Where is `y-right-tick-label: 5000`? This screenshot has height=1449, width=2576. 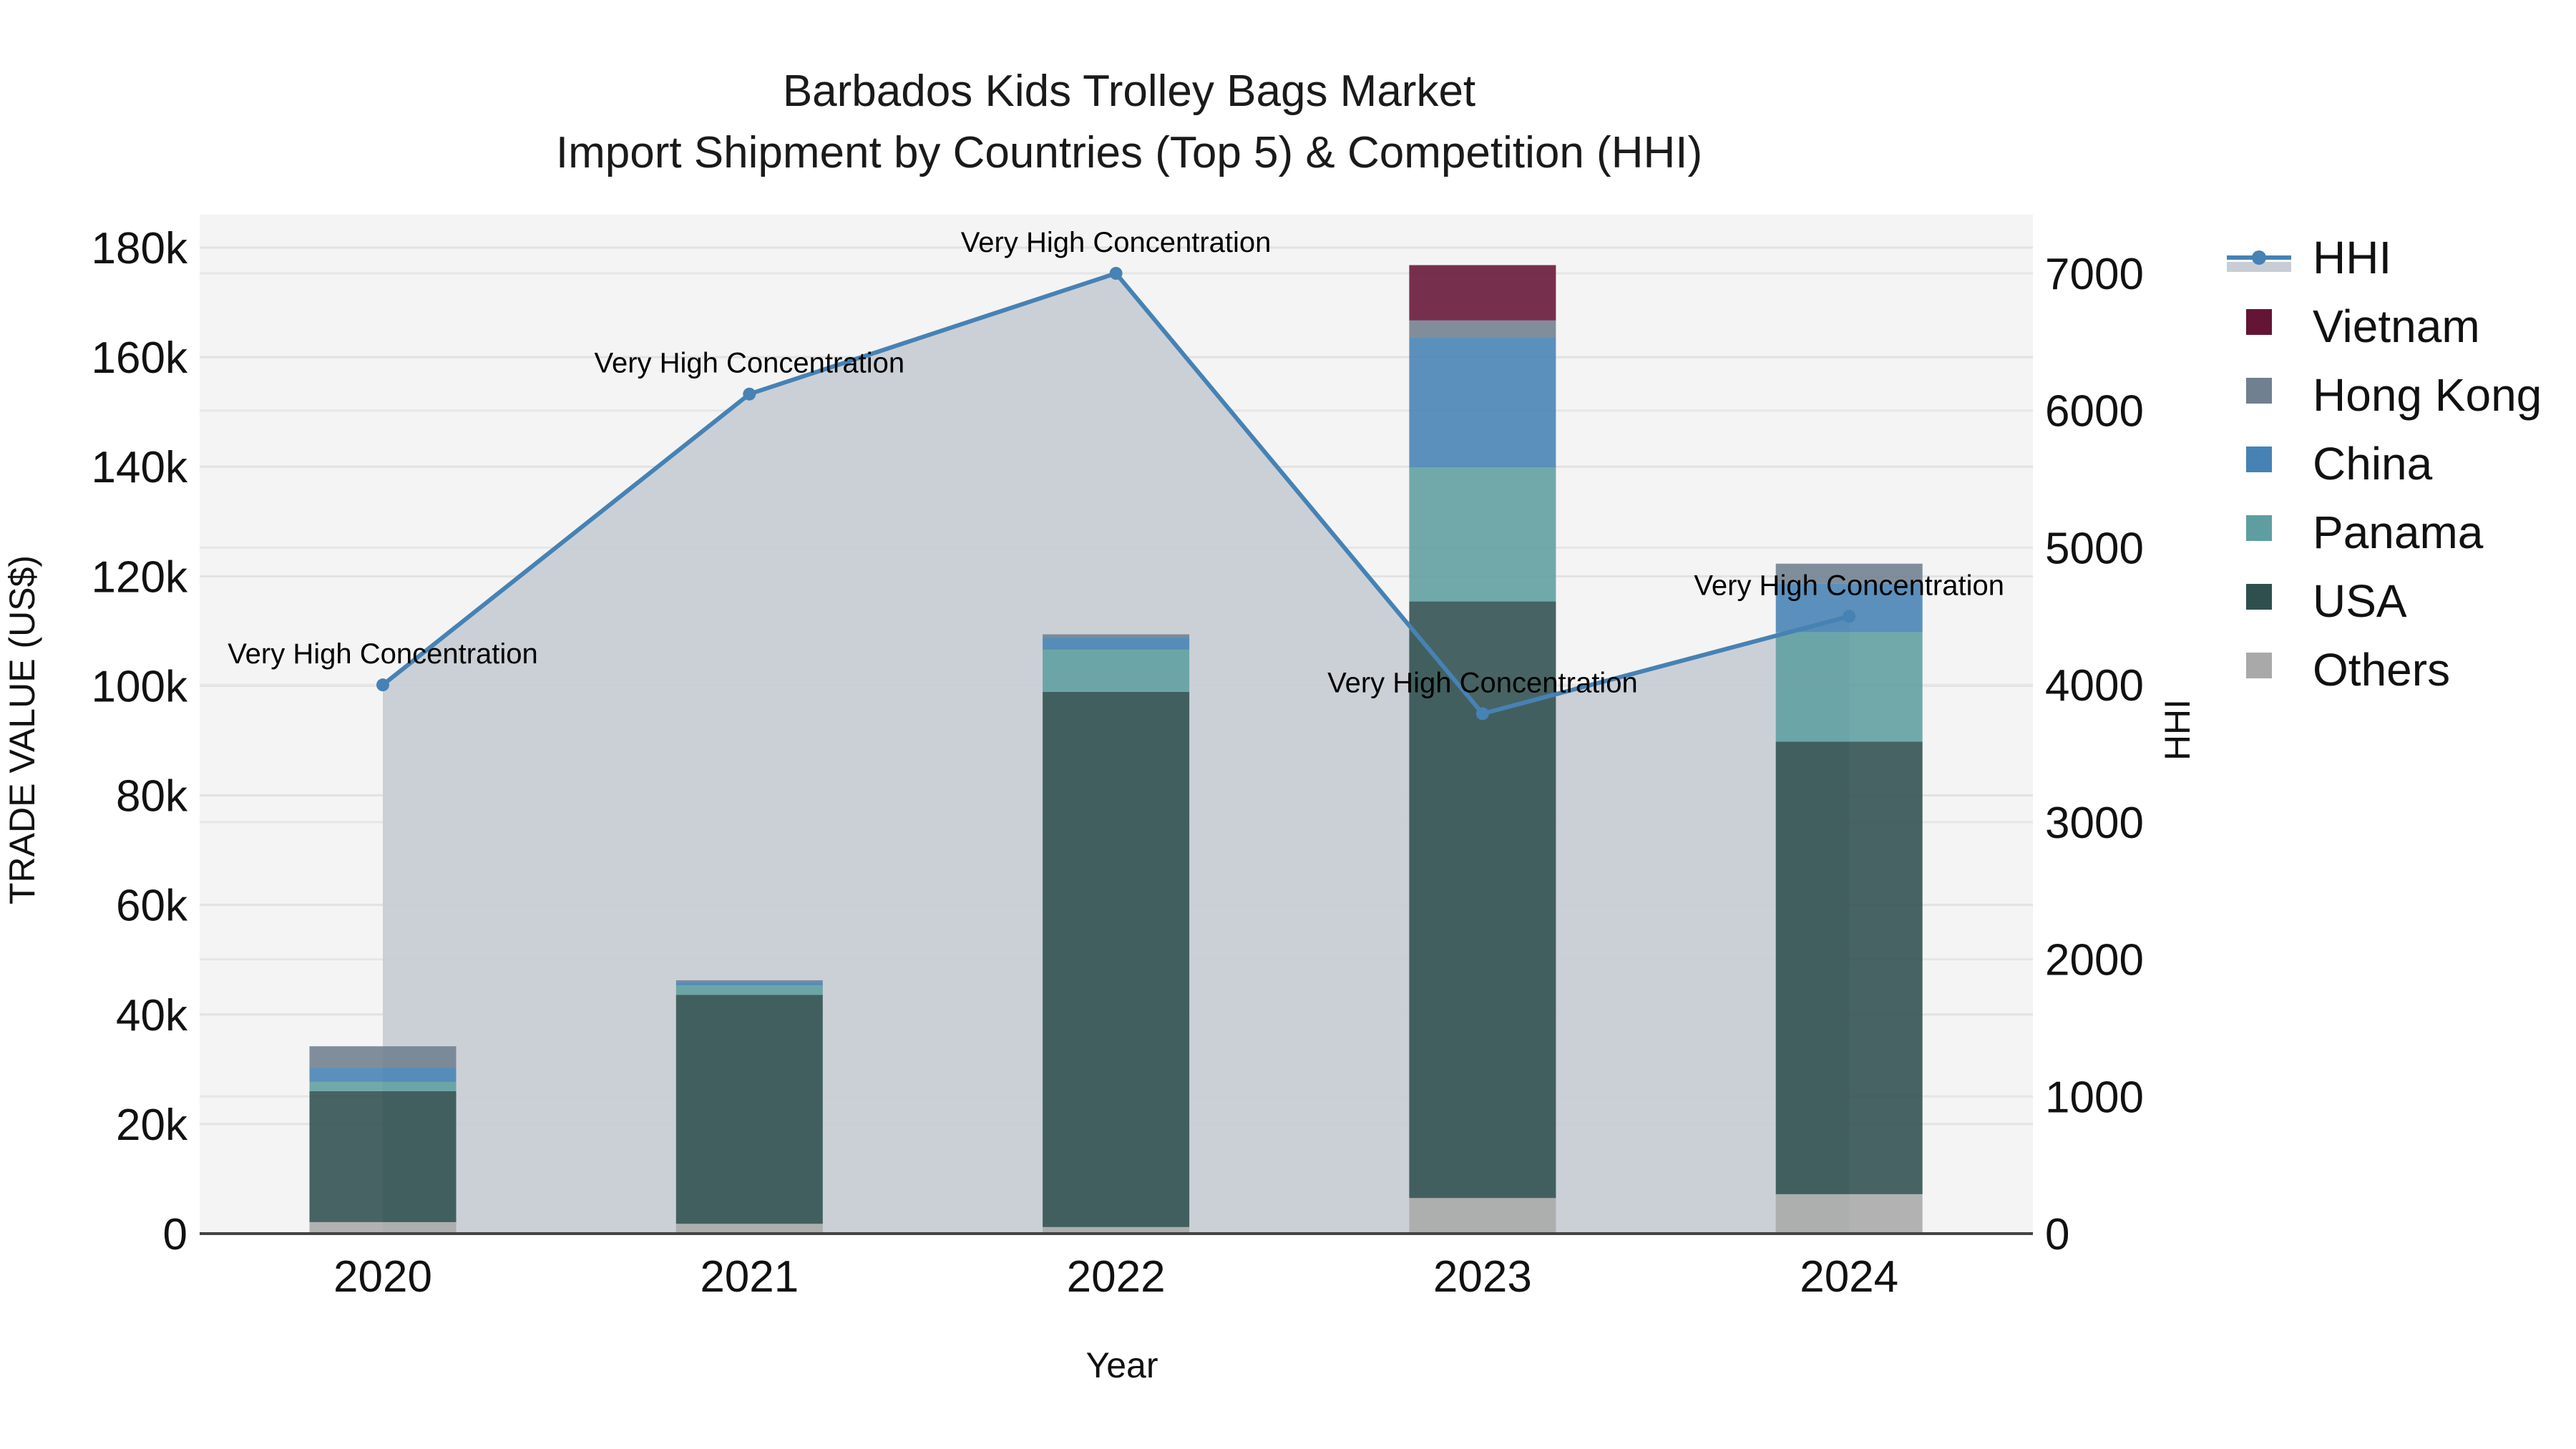 y-right-tick-label: 5000 is located at coordinates (2094, 548).